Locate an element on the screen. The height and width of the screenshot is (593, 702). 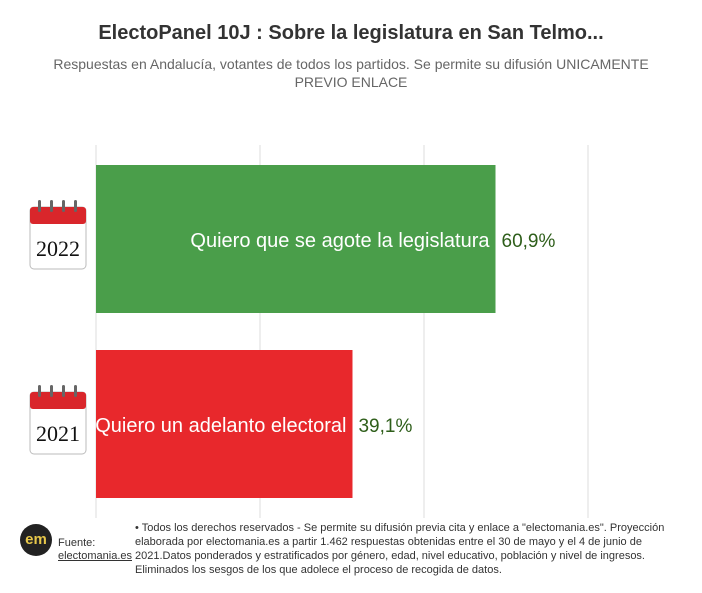
electomania-logo: em is located at coordinates (36, 540).